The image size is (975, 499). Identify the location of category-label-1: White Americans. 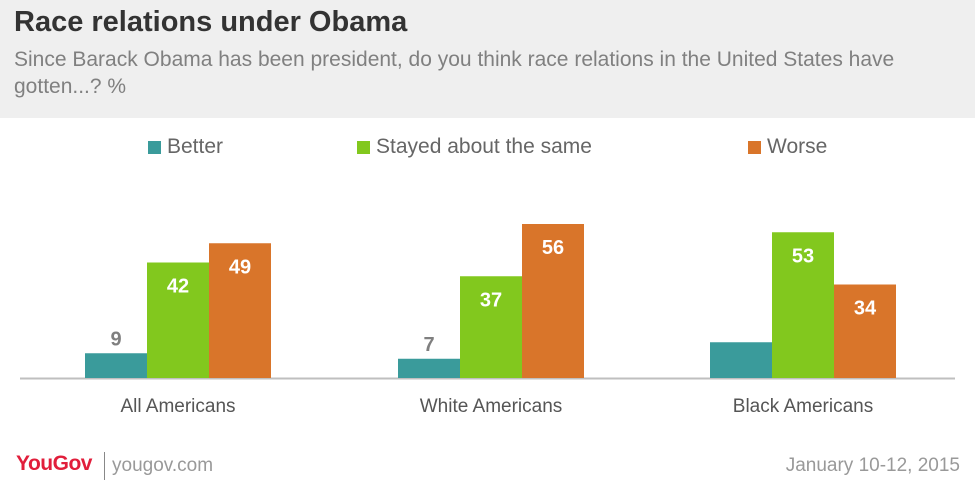
(491, 406).